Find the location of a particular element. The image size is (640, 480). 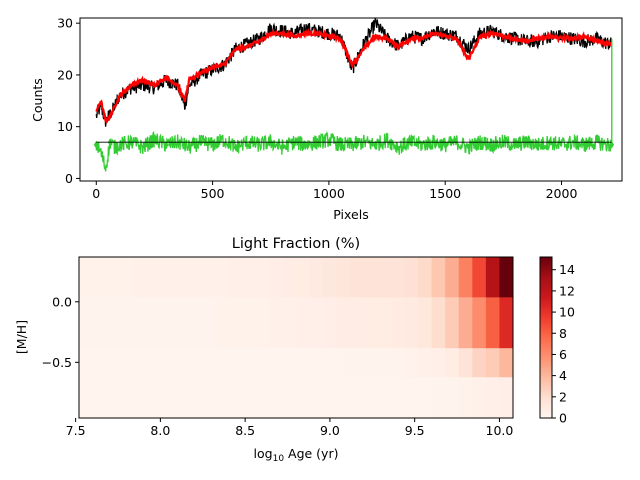

colorbar: 0 2 4 6 8 10 12 14 is located at coordinates (557, 341).